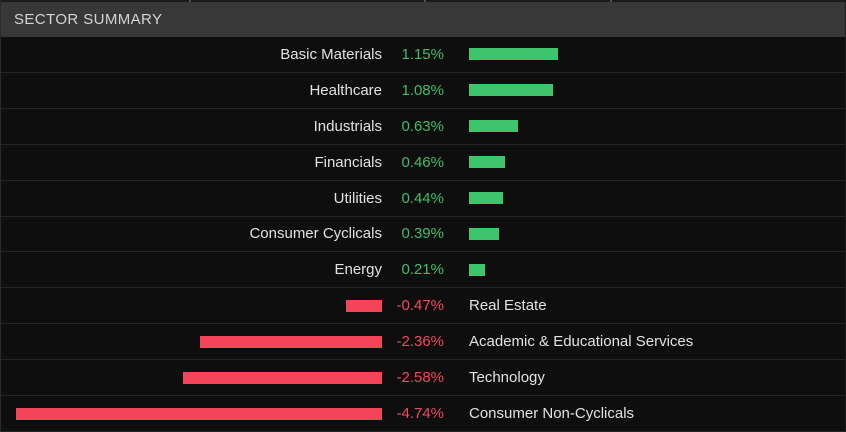 The height and width of the screenshot is (432, 846). Describe the element at coordinates (315, 234) in the screenshot. I see `sector-label: Consumer Cyclicals` at that location.